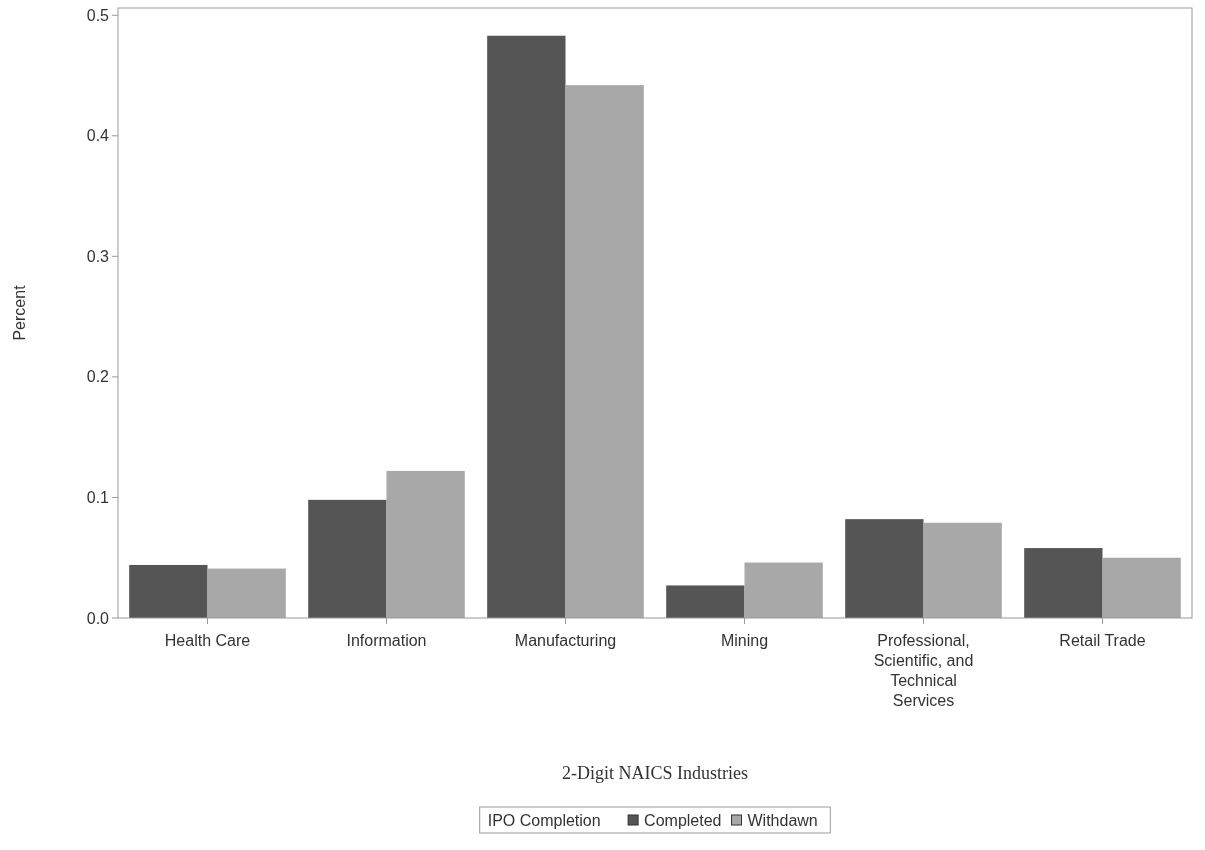 The image size is (1205, 850). What do you see at coordinates (98, 15) in the screenshot?
I see `y-tick-label: 0.5` at bounding box center [98, 15].